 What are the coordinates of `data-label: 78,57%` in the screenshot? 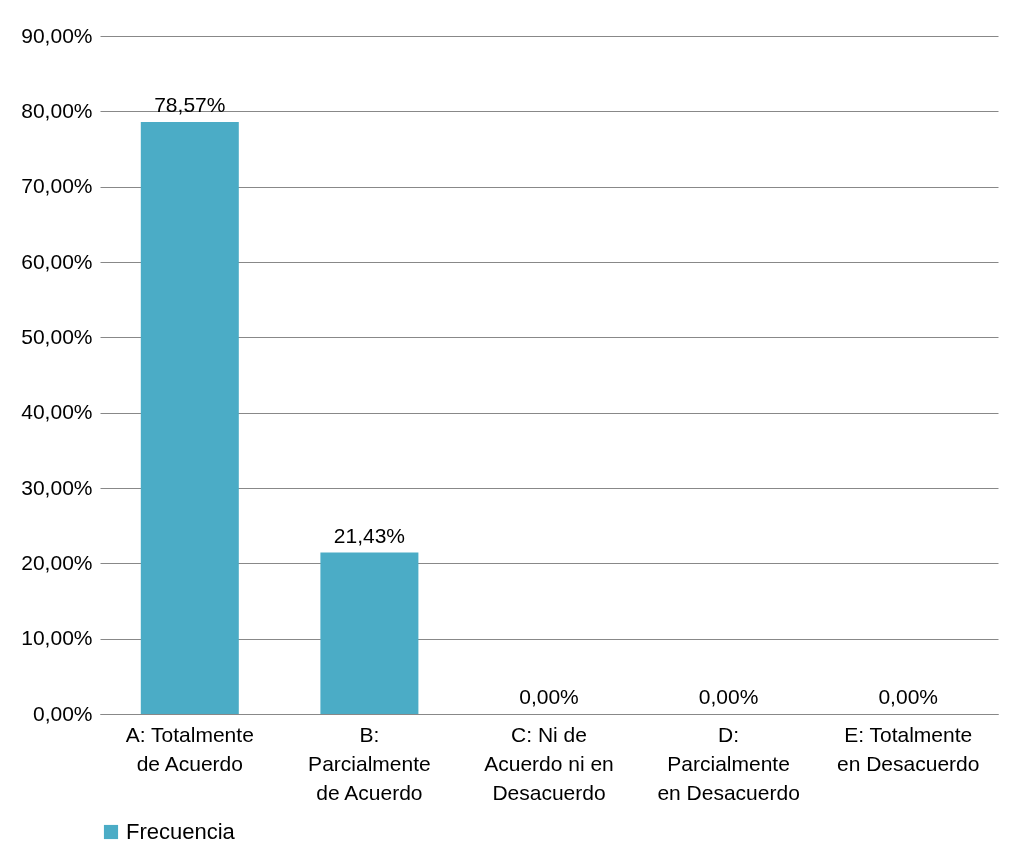 It's located at (190, 105).